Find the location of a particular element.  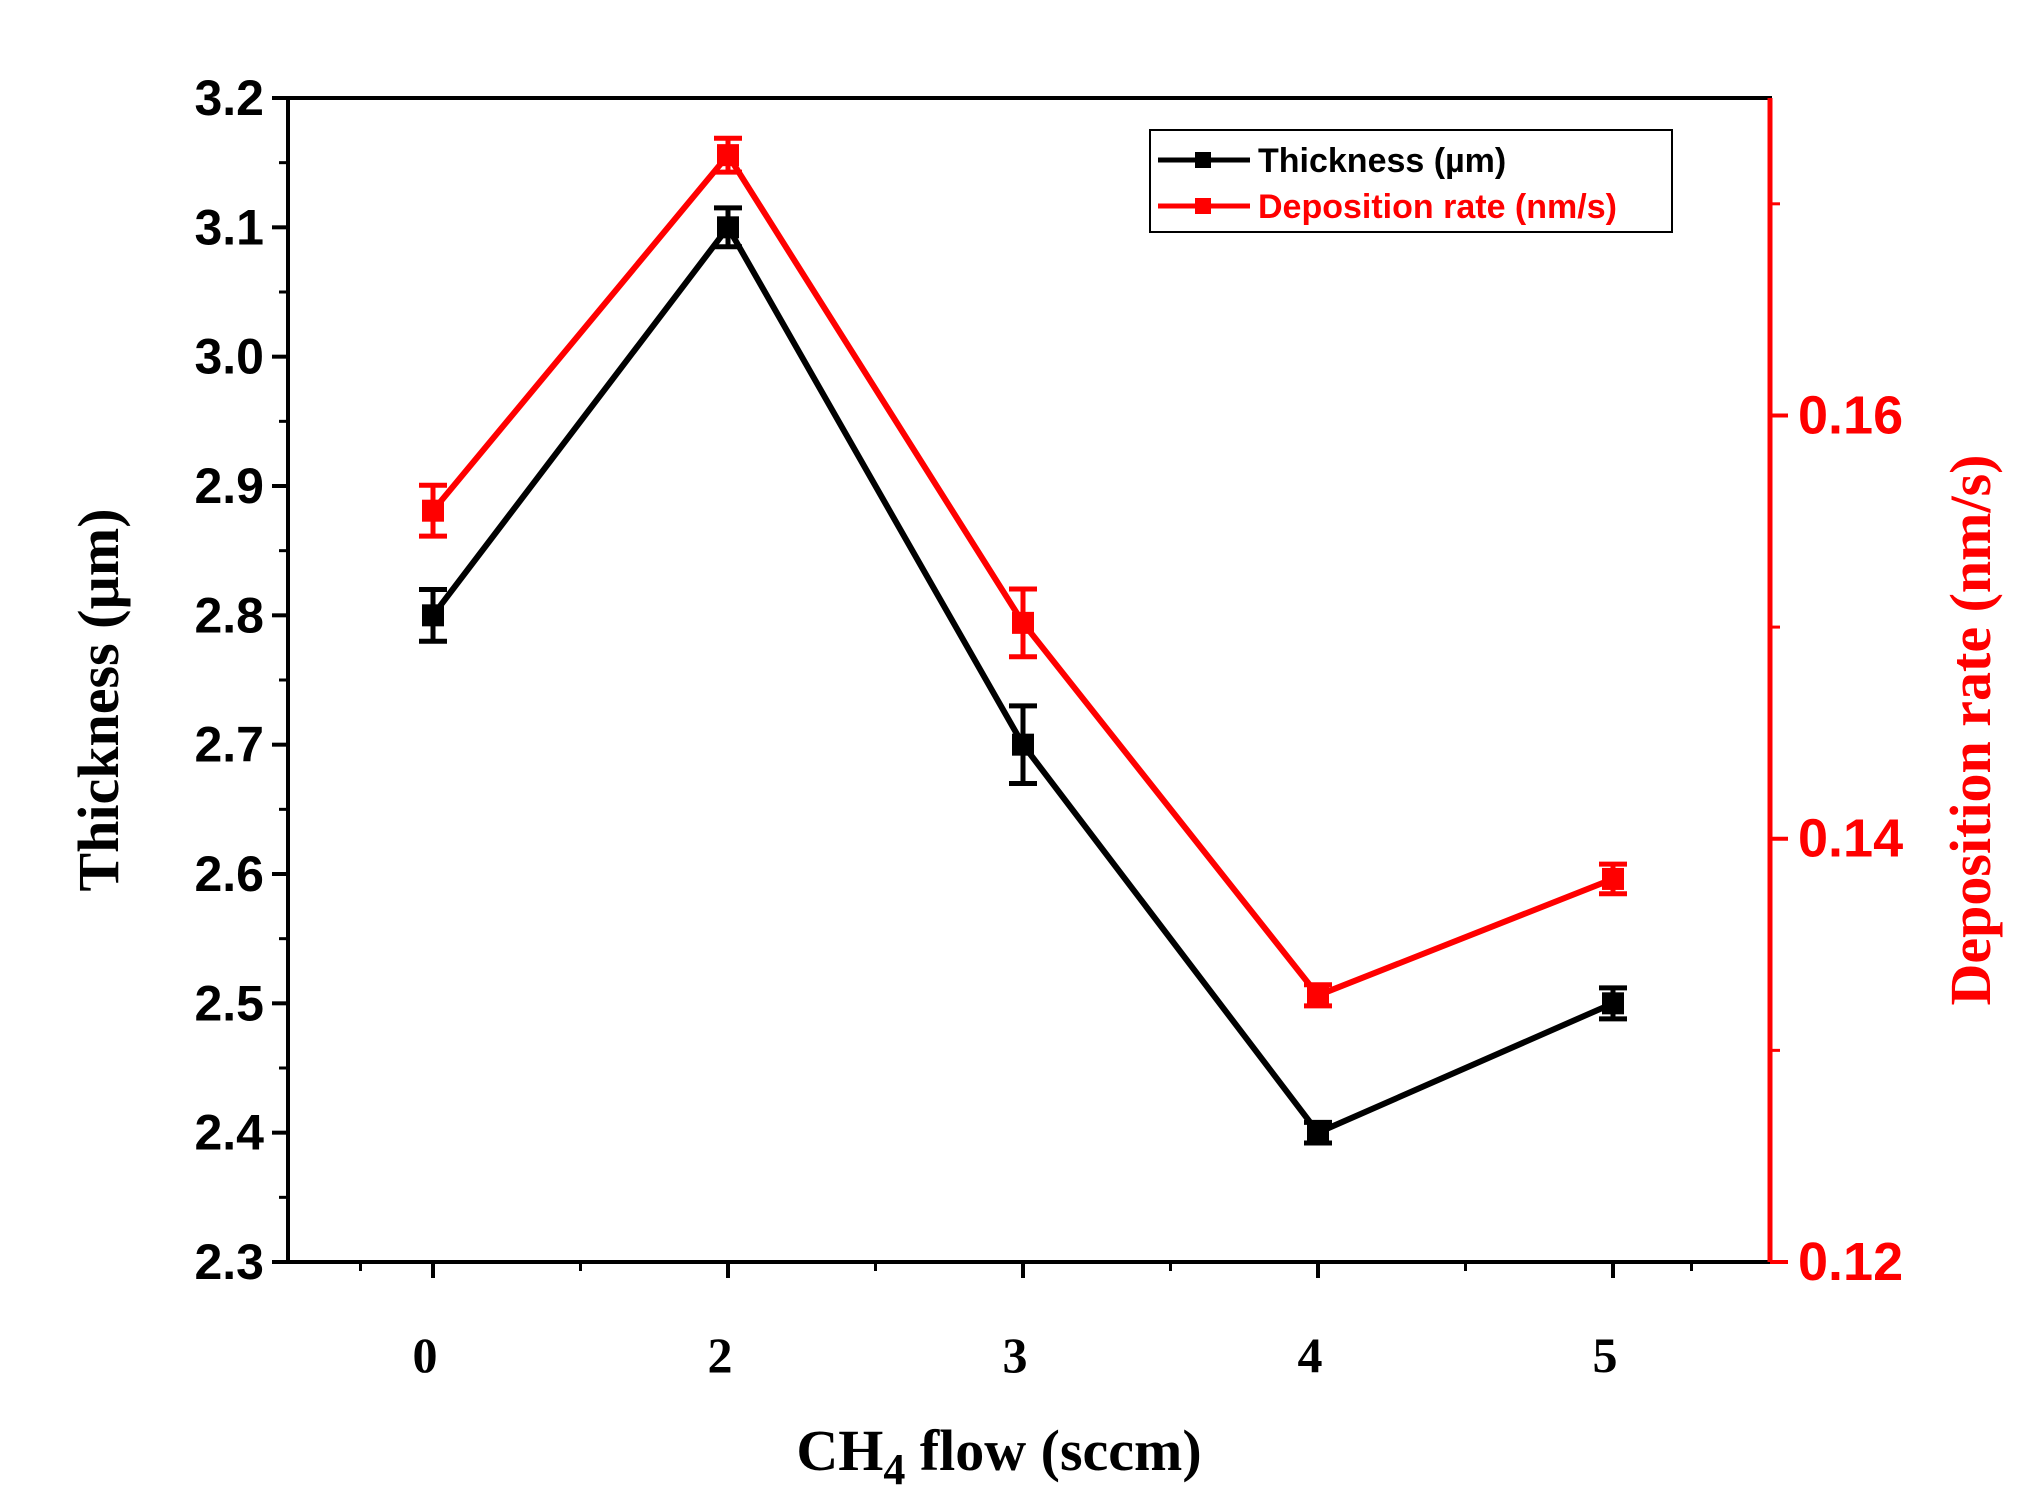

left-tick-label: 2.8 is located at coordinates (229, 615).